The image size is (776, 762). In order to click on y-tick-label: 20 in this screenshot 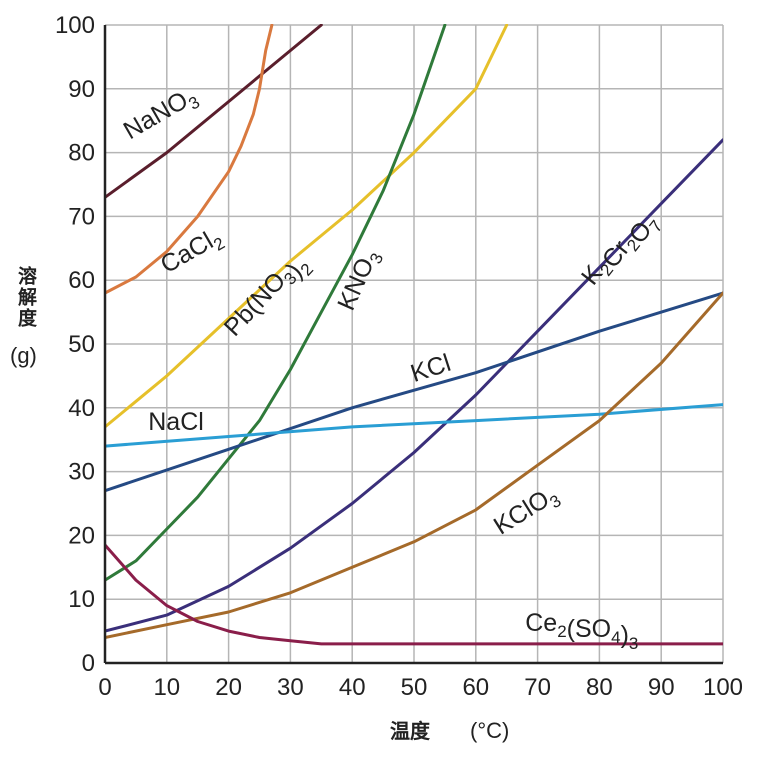, I will do `click(81, 535)`.